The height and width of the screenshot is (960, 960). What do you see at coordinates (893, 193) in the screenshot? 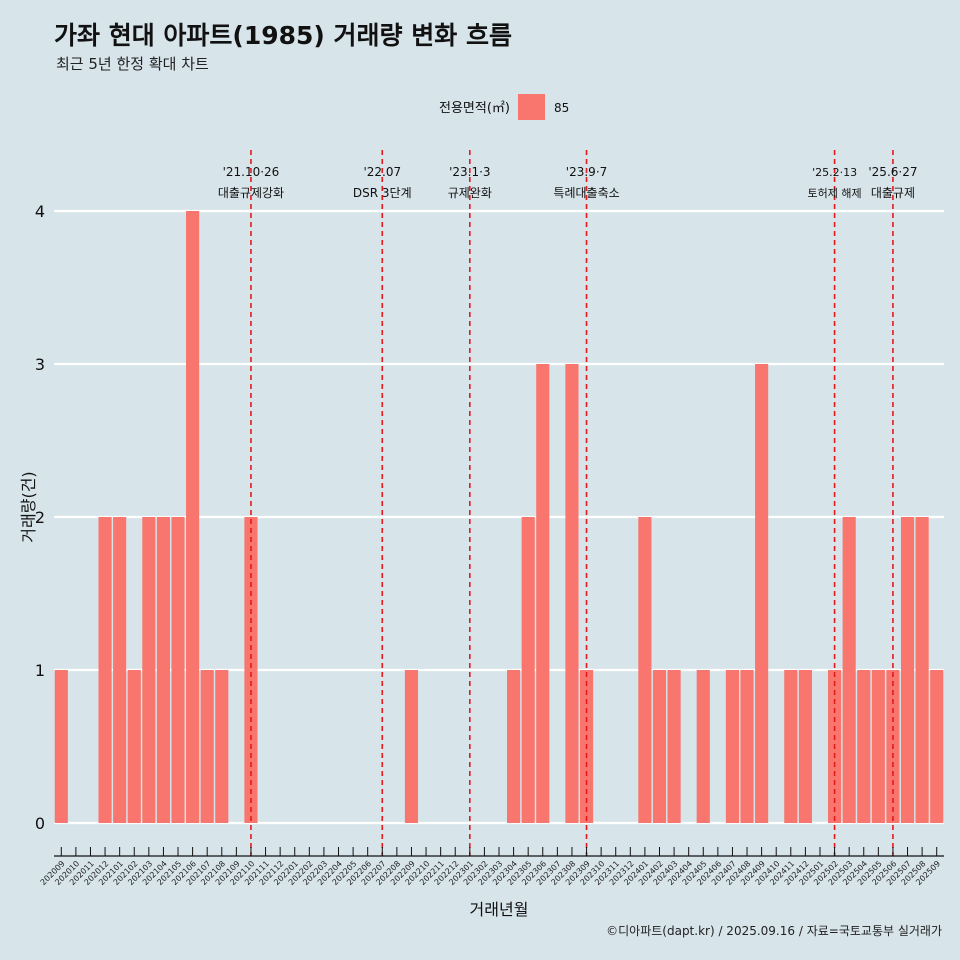
I see `event-label: 대출규제` at bounding box center [893, 193].